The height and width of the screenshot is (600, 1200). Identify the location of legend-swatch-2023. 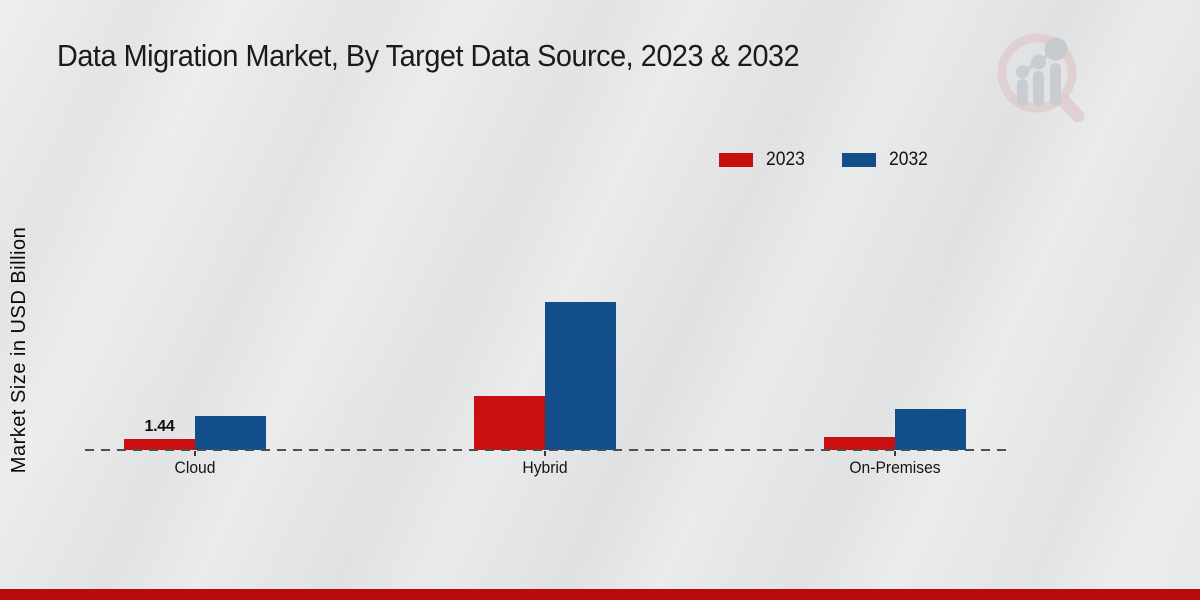
(736, 160).